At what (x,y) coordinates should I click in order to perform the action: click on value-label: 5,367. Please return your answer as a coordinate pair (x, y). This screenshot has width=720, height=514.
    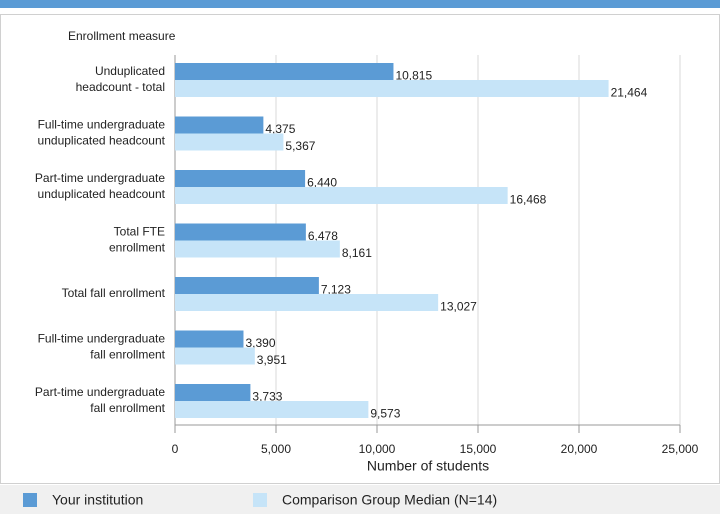
    Looking at the image, I should click on (300, 146).